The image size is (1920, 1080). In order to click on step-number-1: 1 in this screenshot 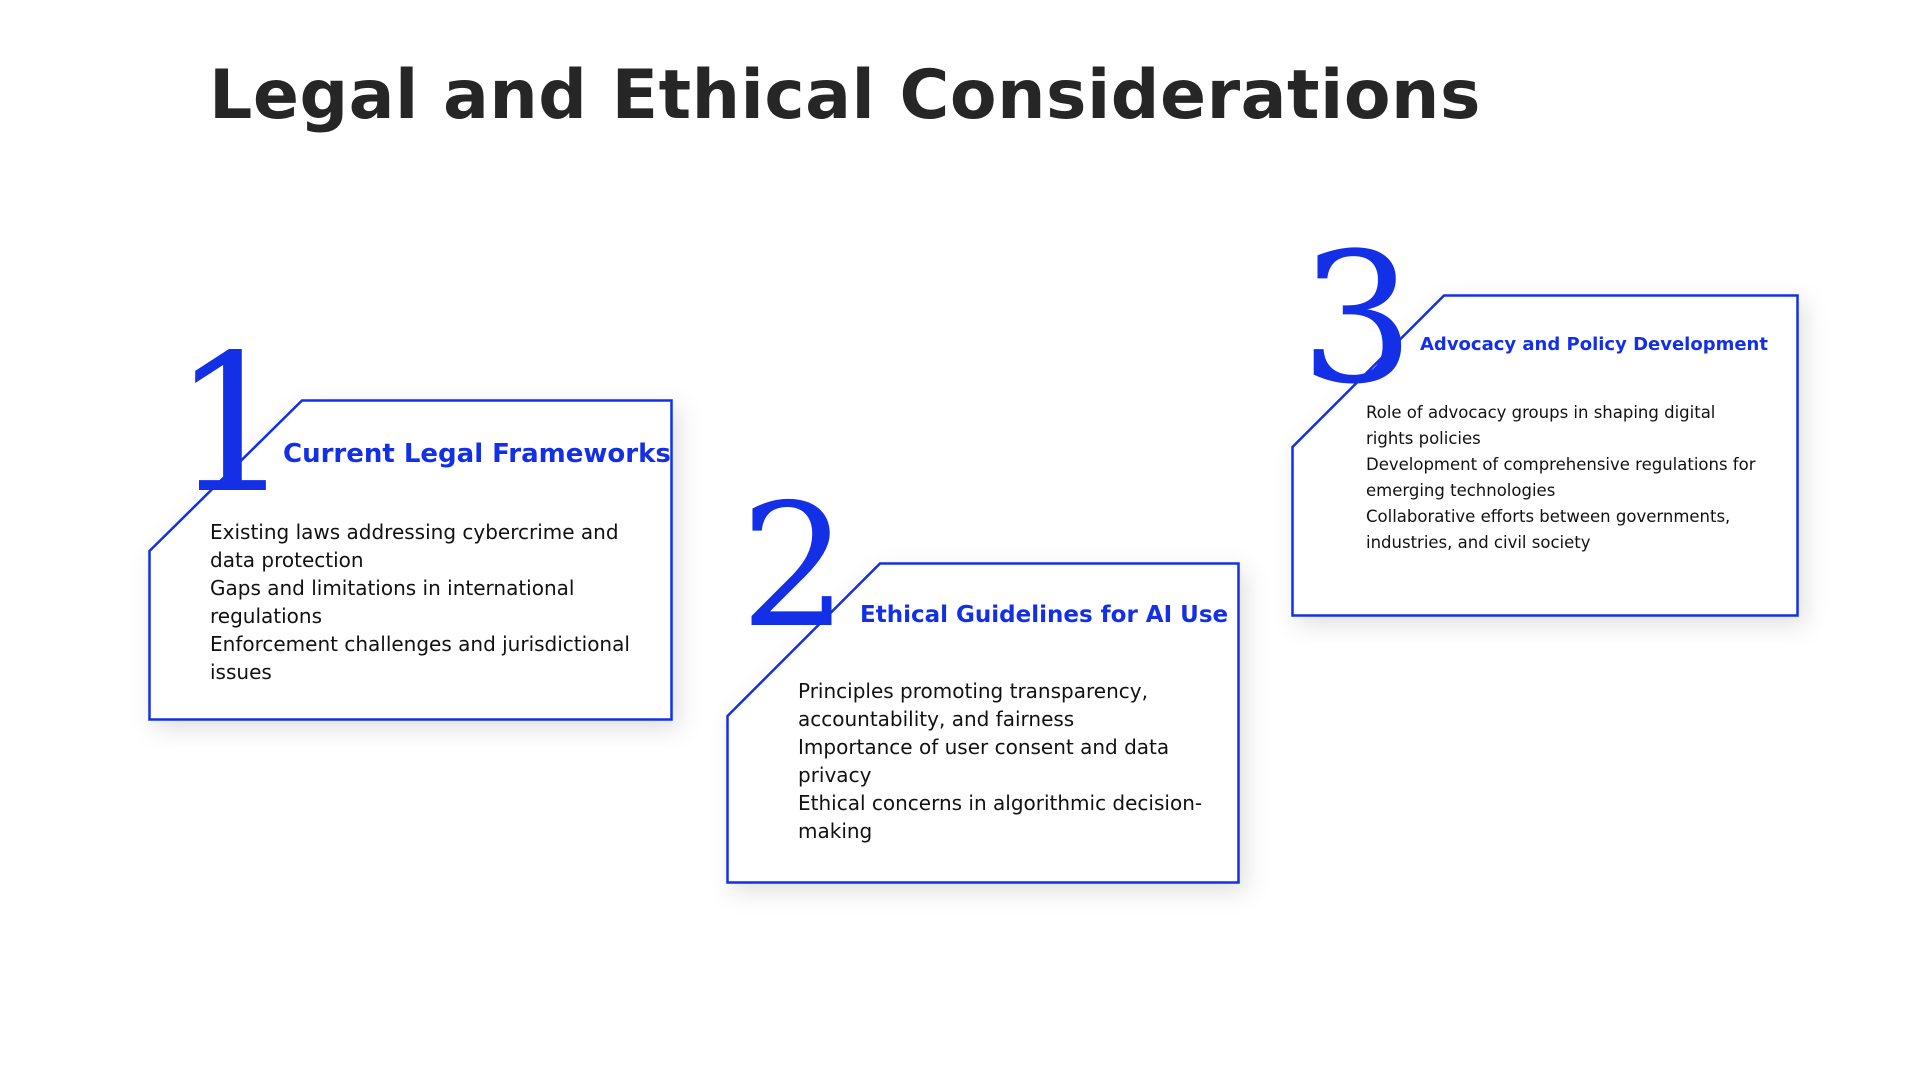, I will do `click(232, 424)`.